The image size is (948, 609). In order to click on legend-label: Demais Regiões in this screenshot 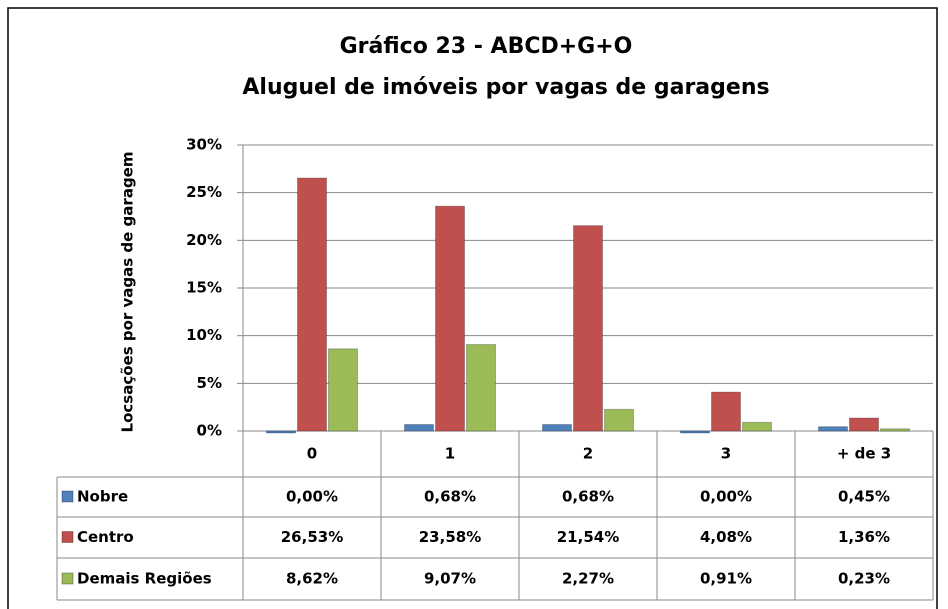, I will do `click(144, 579)`.